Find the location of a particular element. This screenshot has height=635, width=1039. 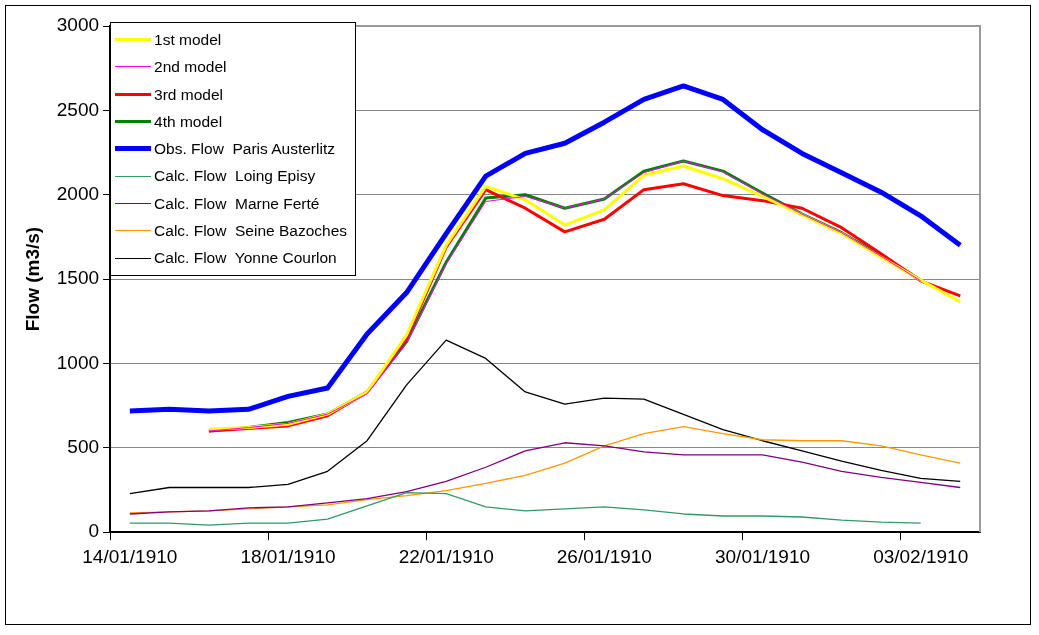

x-tick-label: 30/01/1910 is located at coordinates (762, 556).